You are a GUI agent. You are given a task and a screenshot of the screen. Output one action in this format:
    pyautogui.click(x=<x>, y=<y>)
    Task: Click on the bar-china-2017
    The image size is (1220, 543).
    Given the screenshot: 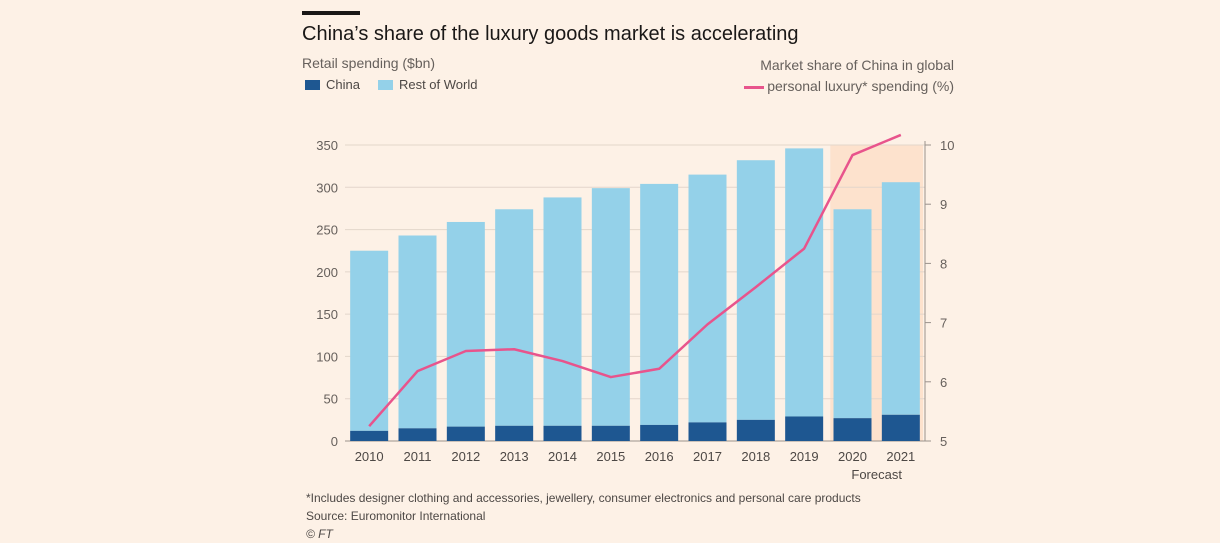 What is the action you would take?
    pyautogui.click(x=707, y=431)
    